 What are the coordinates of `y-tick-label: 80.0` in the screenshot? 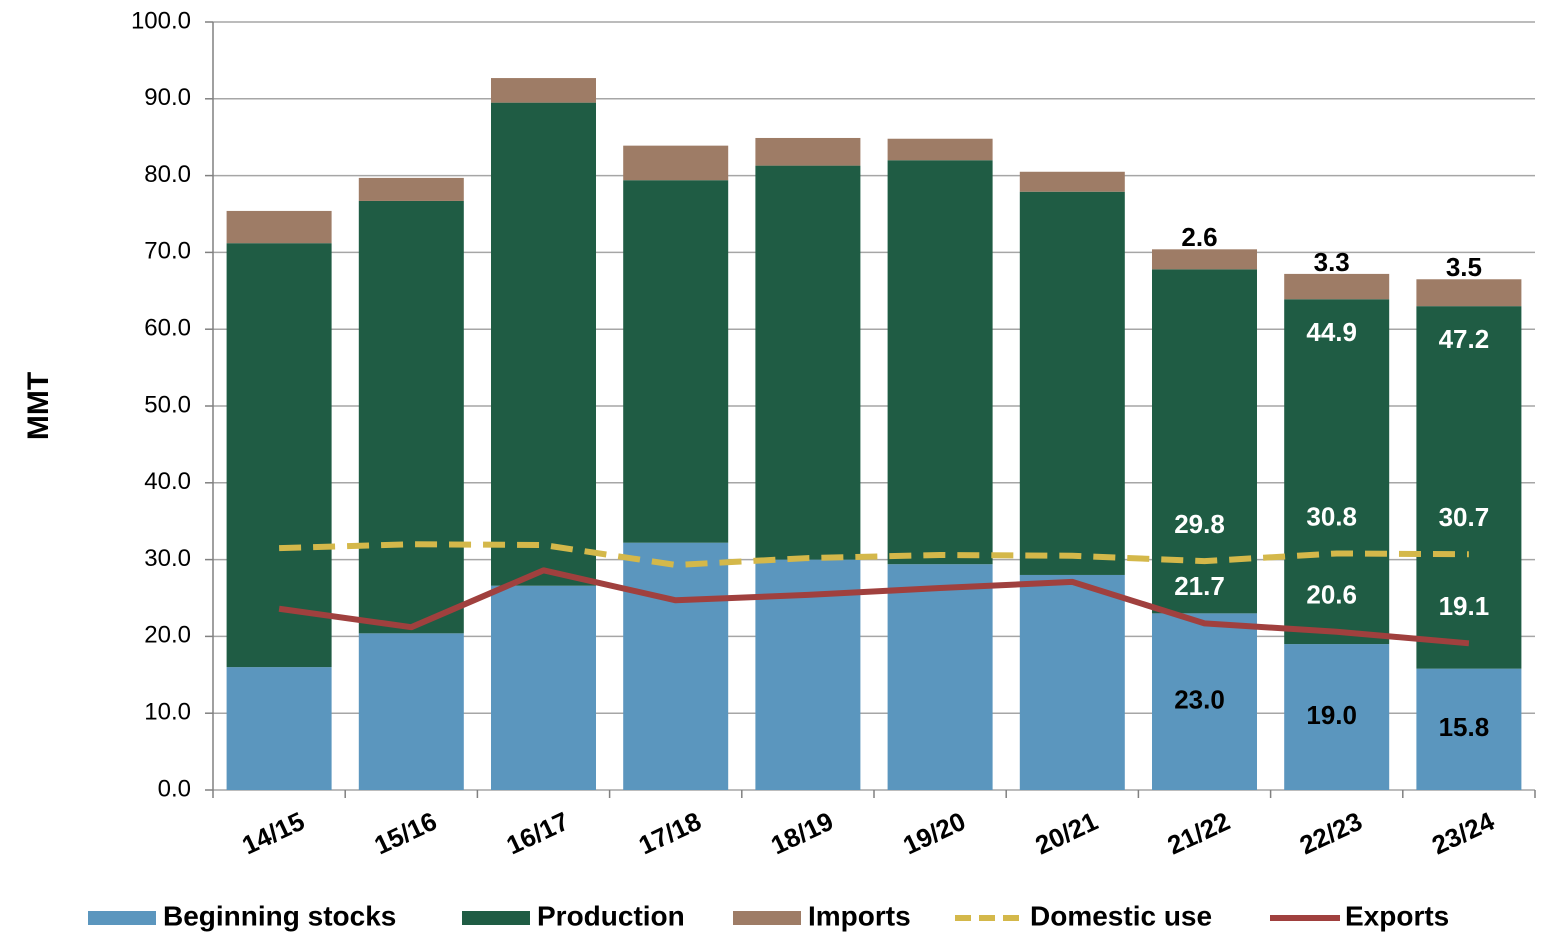 It's located at (167, 174).